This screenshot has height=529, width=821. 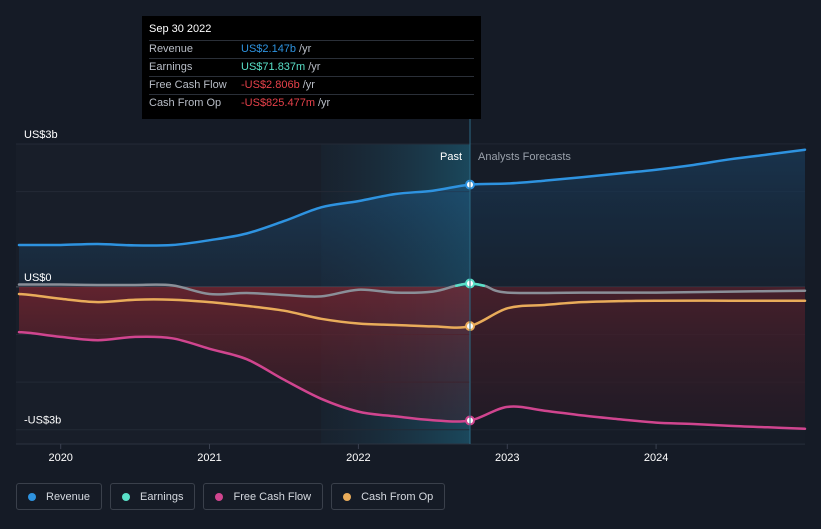 I want to click on earnings-line, so click(x=412, y=290).